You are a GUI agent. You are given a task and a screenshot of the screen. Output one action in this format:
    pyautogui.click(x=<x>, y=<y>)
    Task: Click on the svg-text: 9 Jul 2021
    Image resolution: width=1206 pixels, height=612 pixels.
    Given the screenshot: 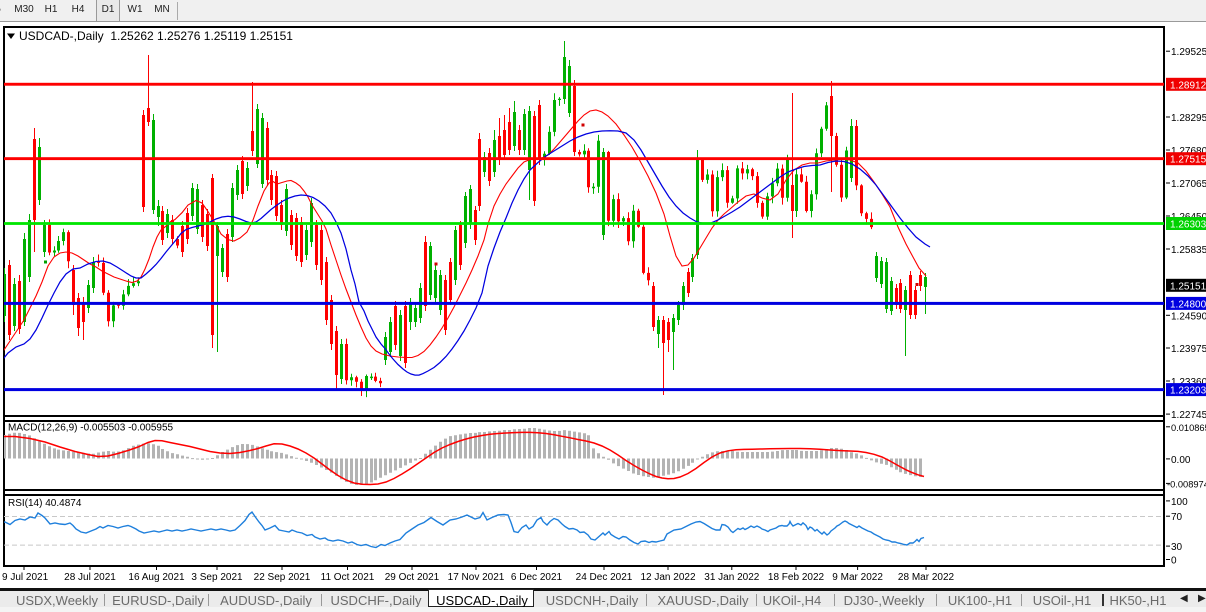 What is the action you would take?
    pyautogui.click(x=25, y=577)
    